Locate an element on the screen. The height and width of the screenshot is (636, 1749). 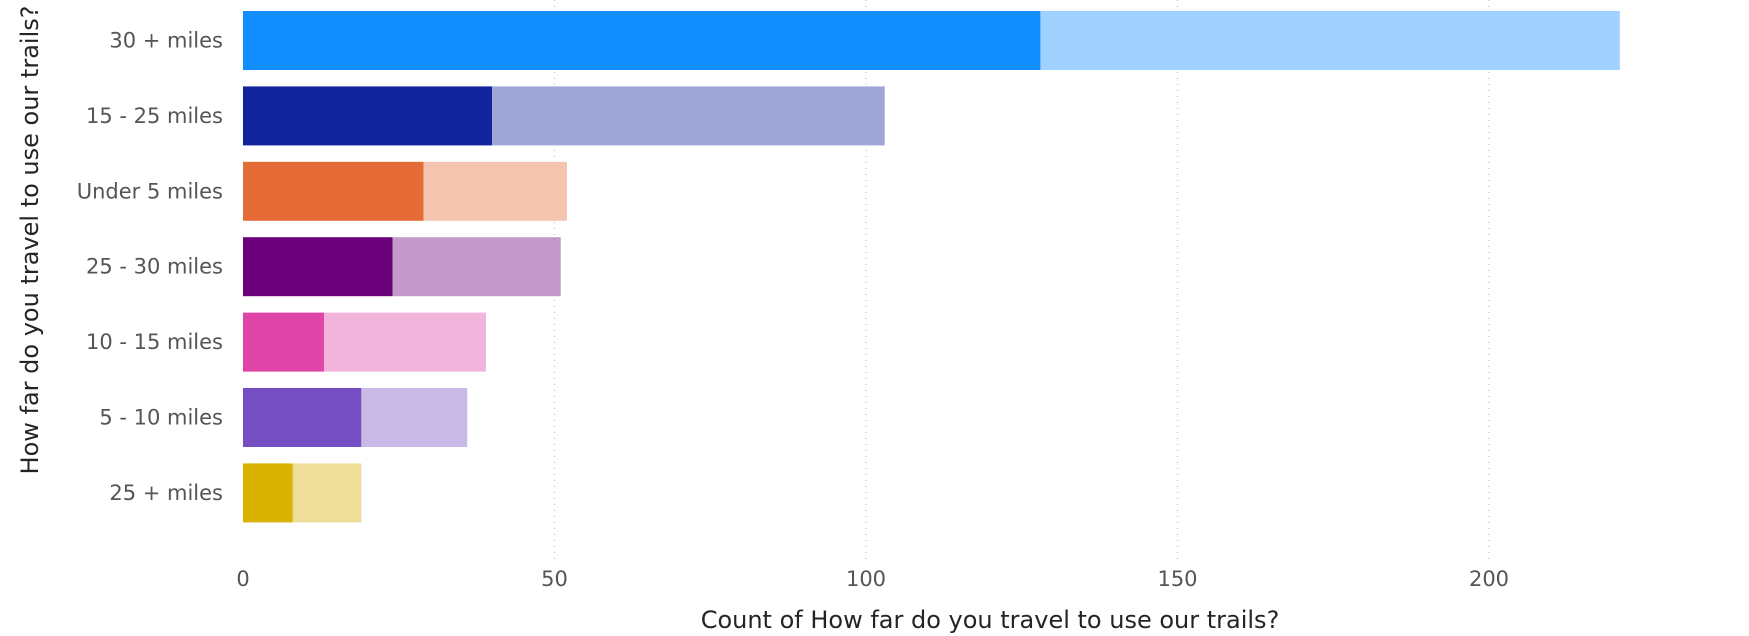
x-tick-label: 0 is located at coordinates (242, 579).